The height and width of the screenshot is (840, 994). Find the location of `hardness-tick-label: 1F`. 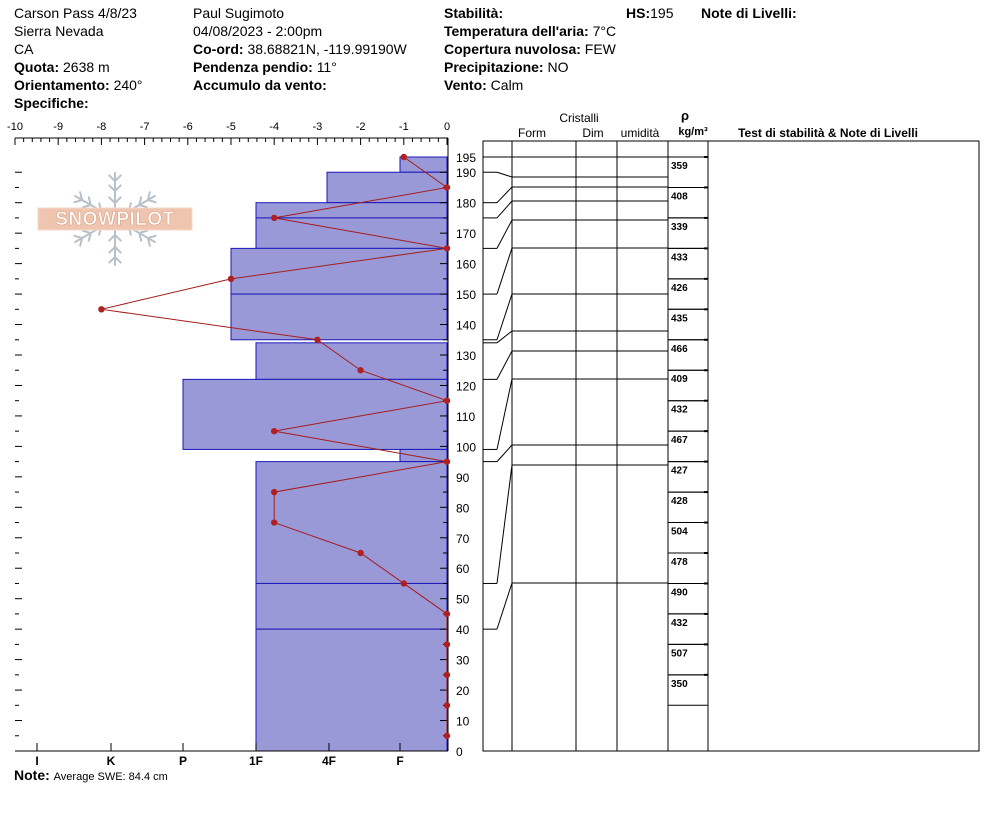

hardness-tick-label: 1F is located at coordinates (256, 761).